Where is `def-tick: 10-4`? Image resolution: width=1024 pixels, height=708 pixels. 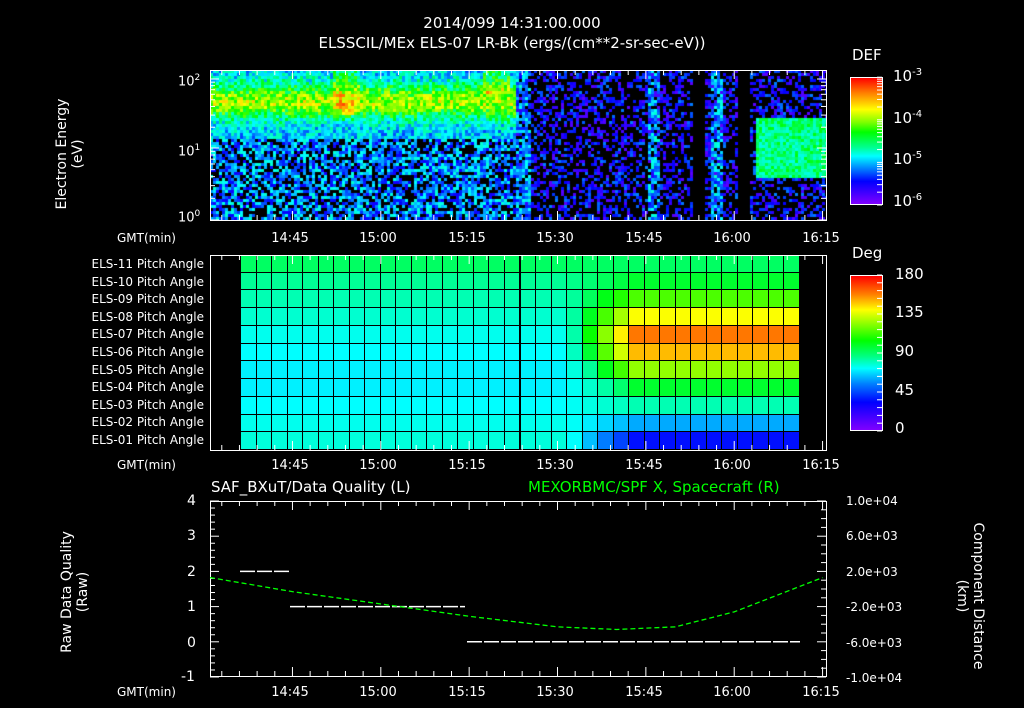
def-tick: 10-4 is located at coordinates (908, 118).